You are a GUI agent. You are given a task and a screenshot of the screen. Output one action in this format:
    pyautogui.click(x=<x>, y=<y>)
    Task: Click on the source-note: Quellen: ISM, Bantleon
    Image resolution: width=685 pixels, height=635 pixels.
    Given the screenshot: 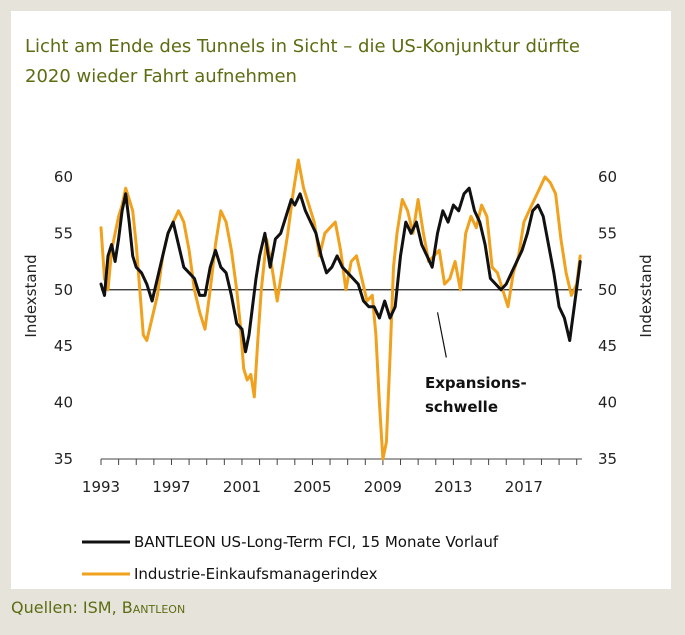 What is the action you would take?
    pyautogui.click(x=98, y=607)
    